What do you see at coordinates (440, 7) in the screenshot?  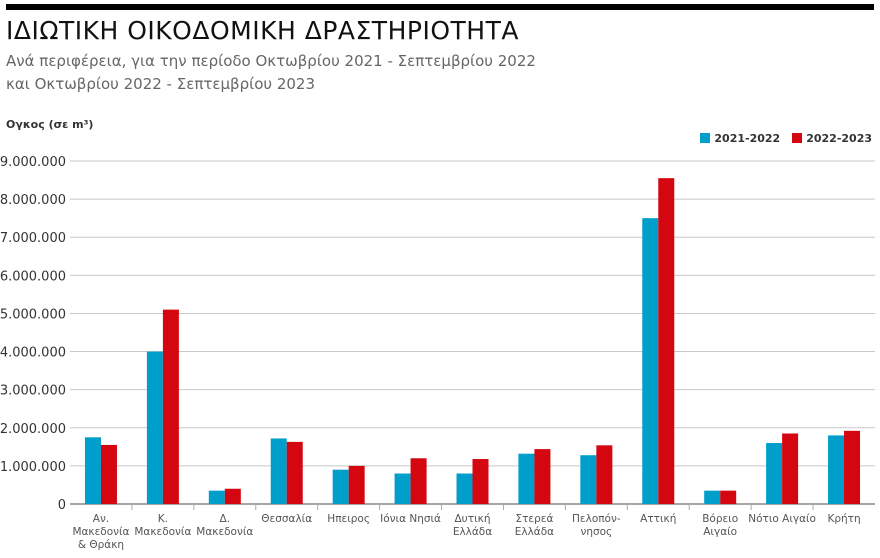 I see `top-rule` at bounding box center [440, 7].